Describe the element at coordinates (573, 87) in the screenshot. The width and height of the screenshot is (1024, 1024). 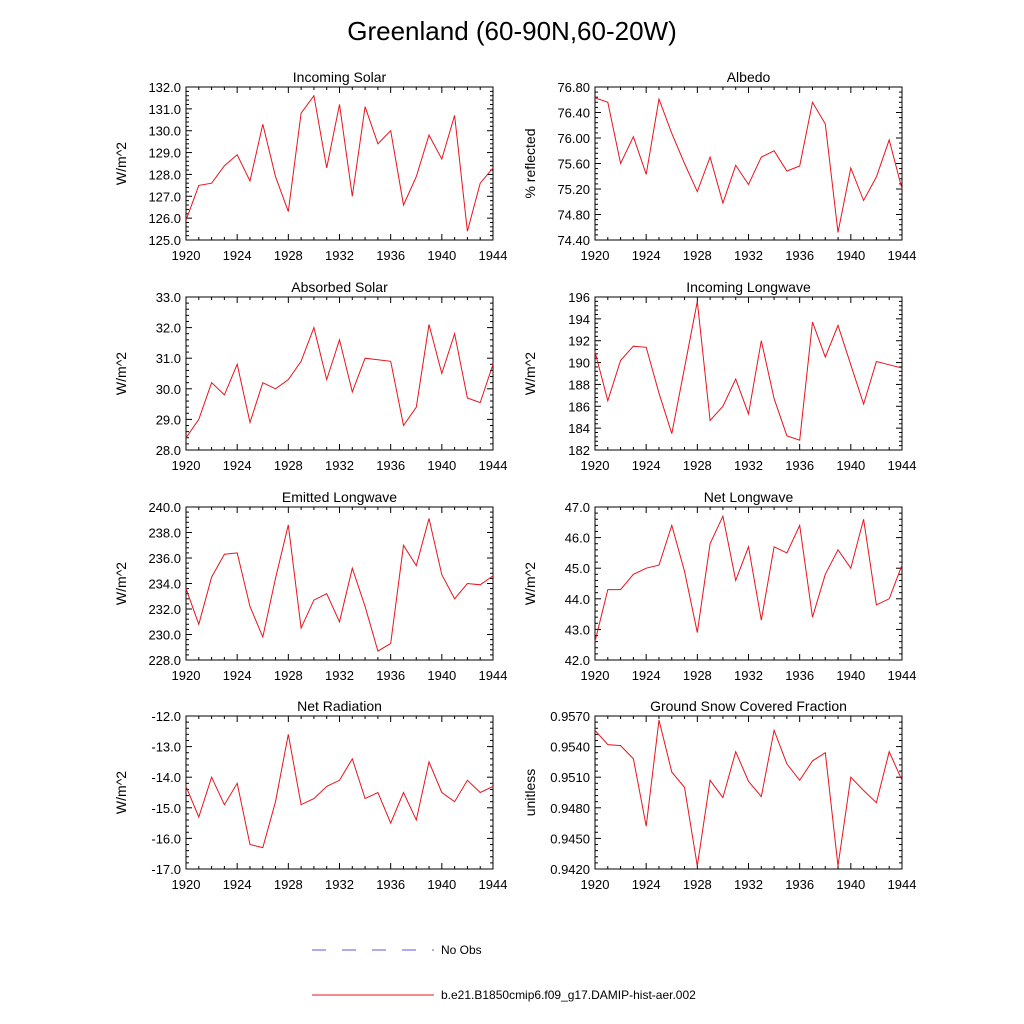
I see `y-tick-label: 76.80` at that location.